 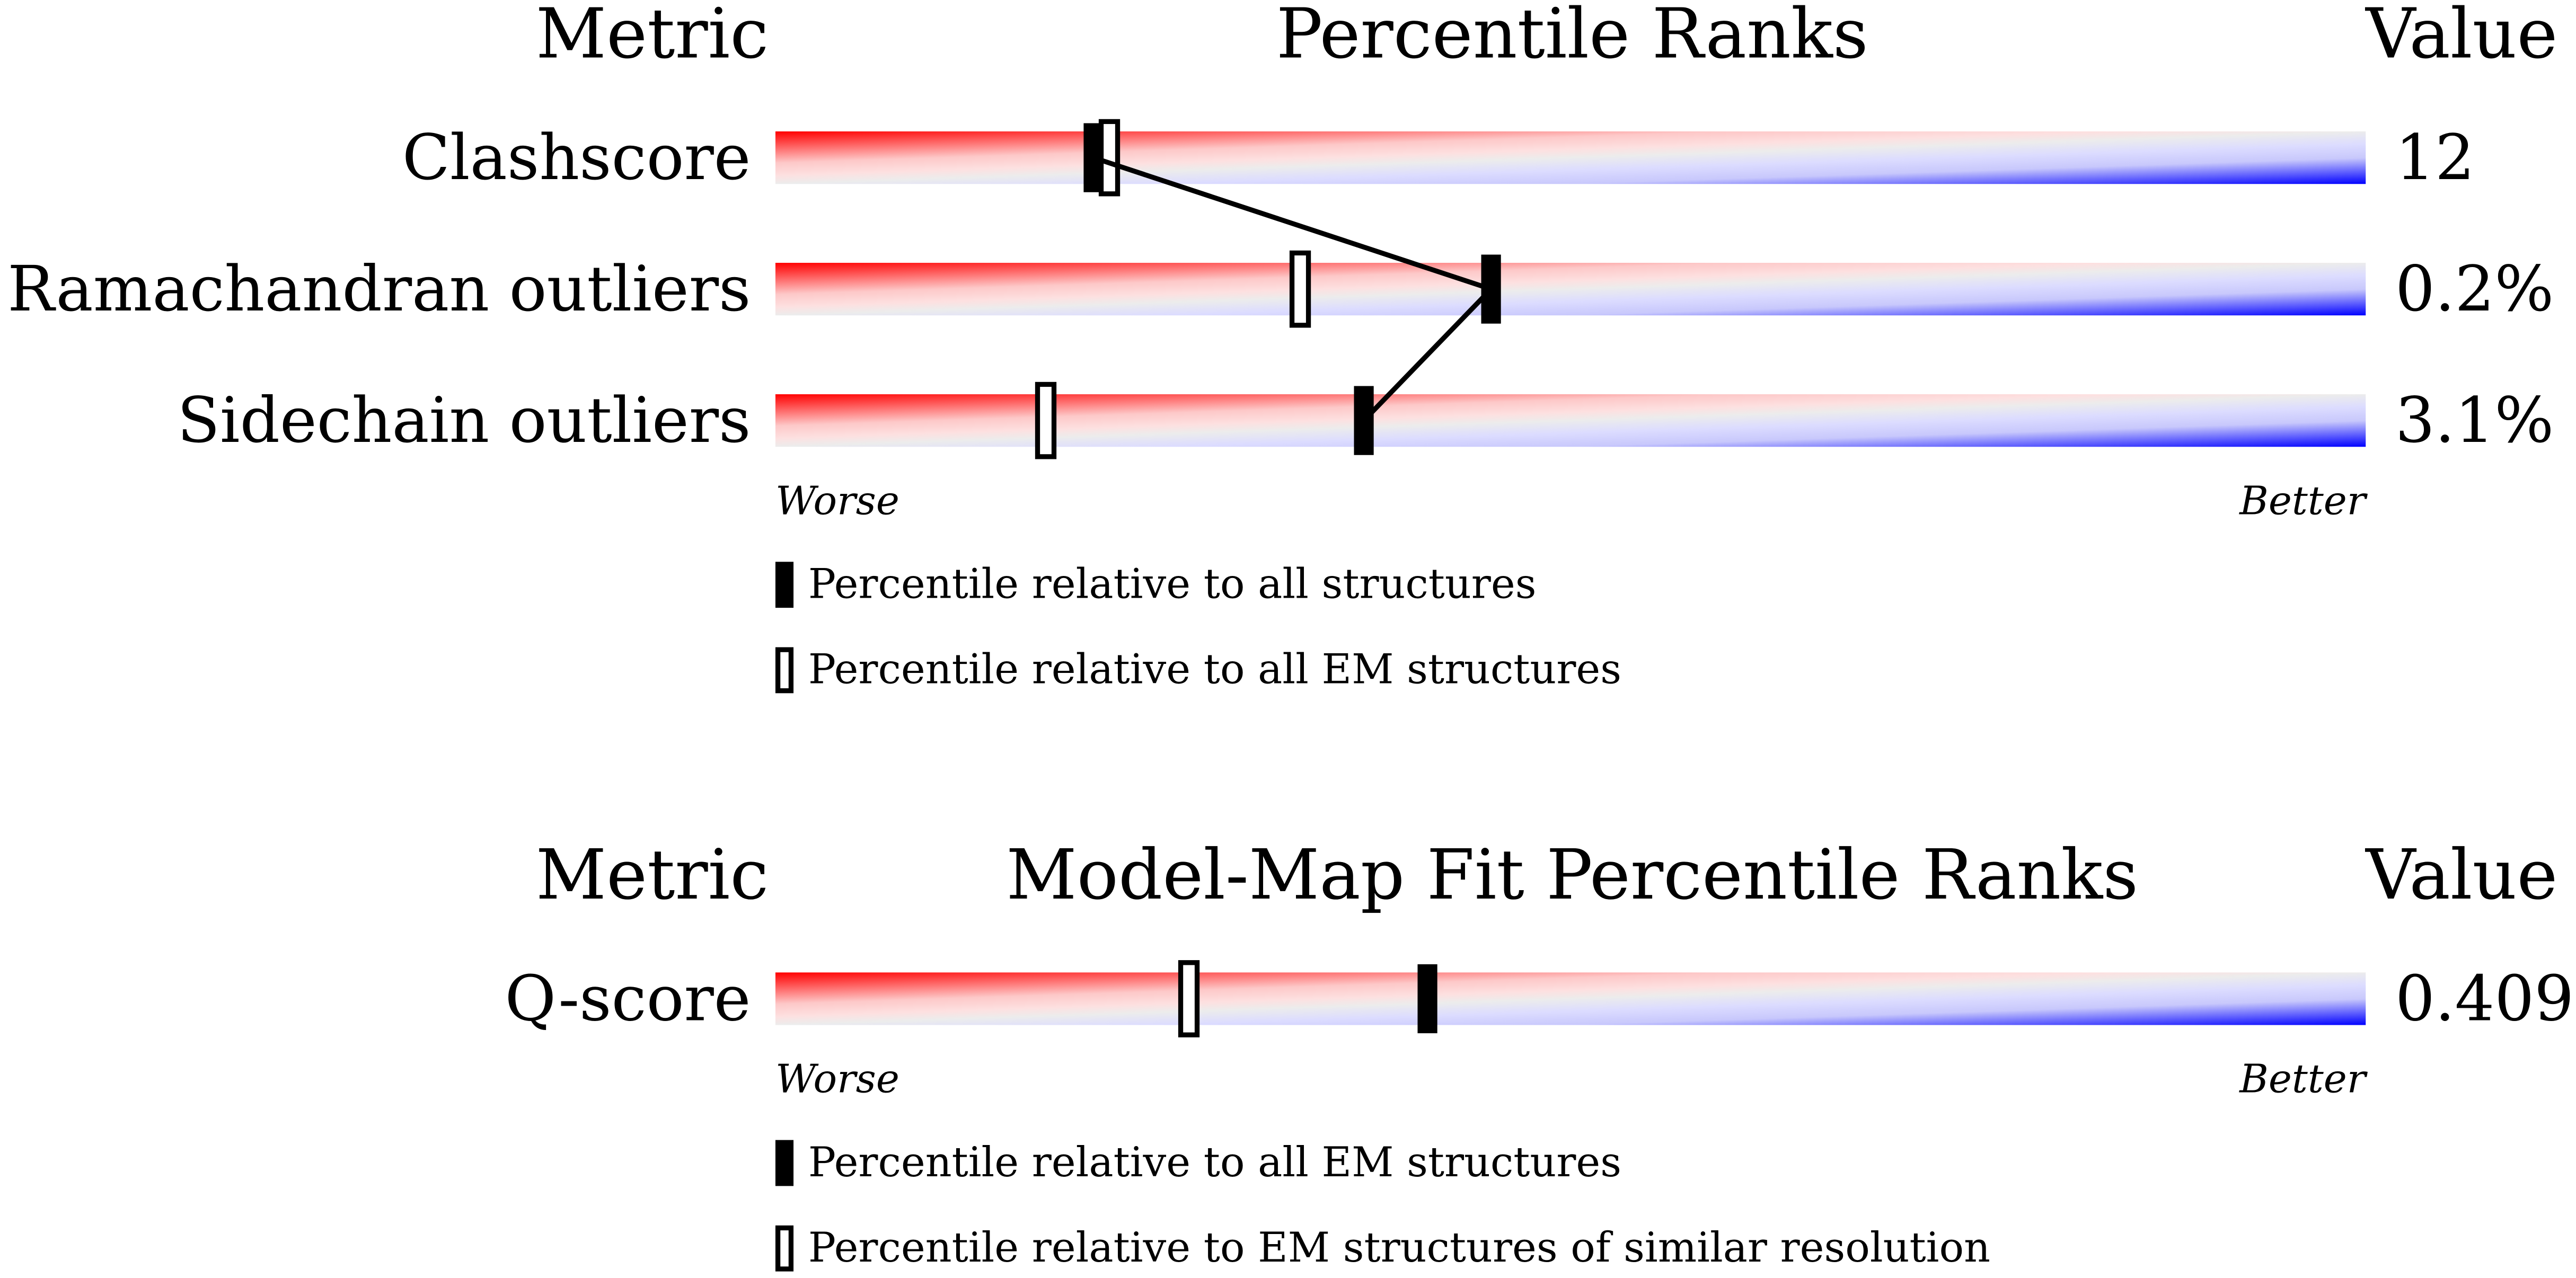 I want to click on metric-label: Q-score, so click(x=628, y=998).